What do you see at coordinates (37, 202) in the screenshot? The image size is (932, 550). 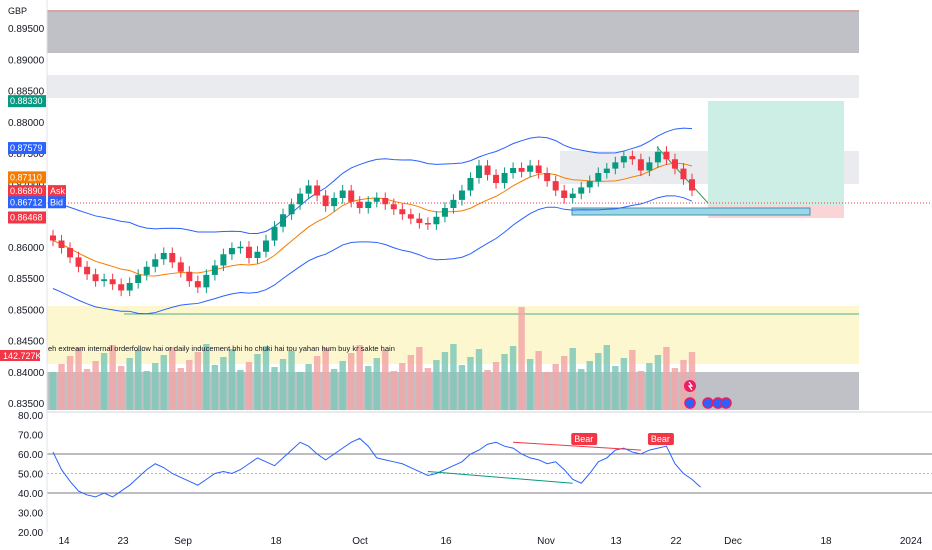 I see `price-tag: 0.86712 Bid` at bounding box center [37, 202].